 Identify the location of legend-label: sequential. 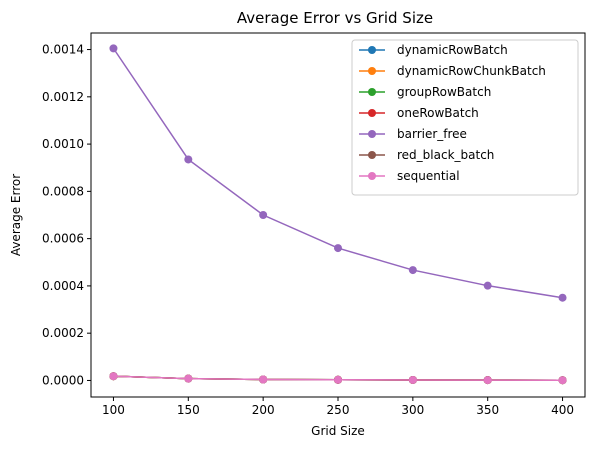
(428, 176).